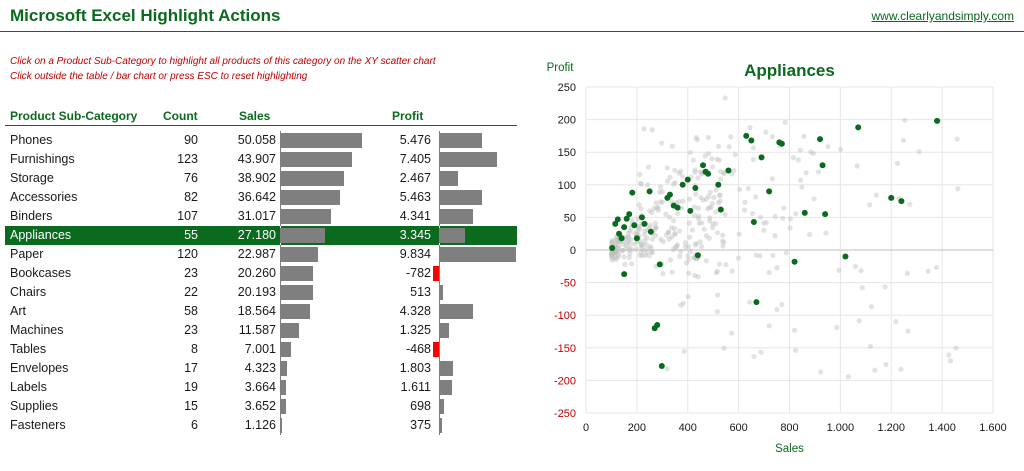 Image resolution: width=1024 pixels, height=471 pixels. Describe the element at coordinates (261, 273) in the screenshot. I see `table-row: Bookcases 23 20.260 -782` at that location.